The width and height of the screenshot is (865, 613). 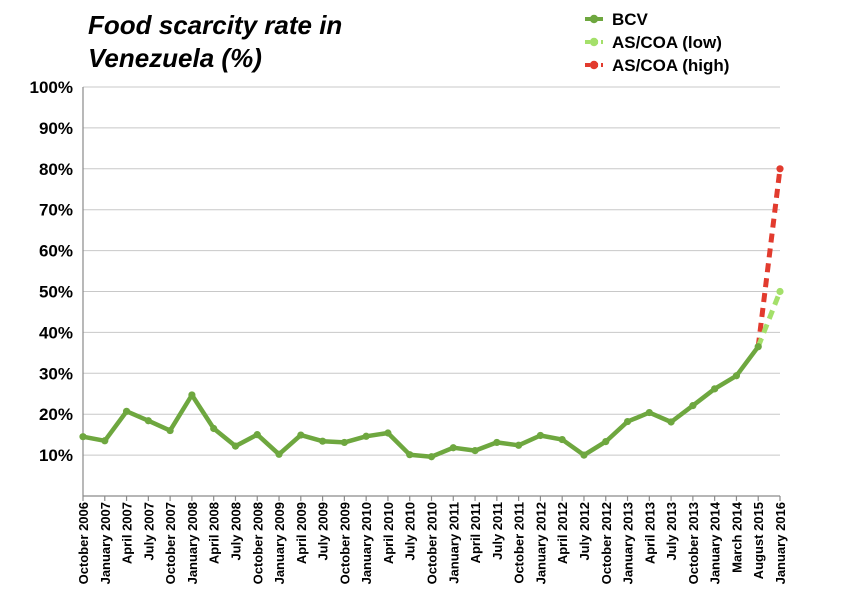 I want to click on x-tick-label: April 2012, so click(x=562, y=533).